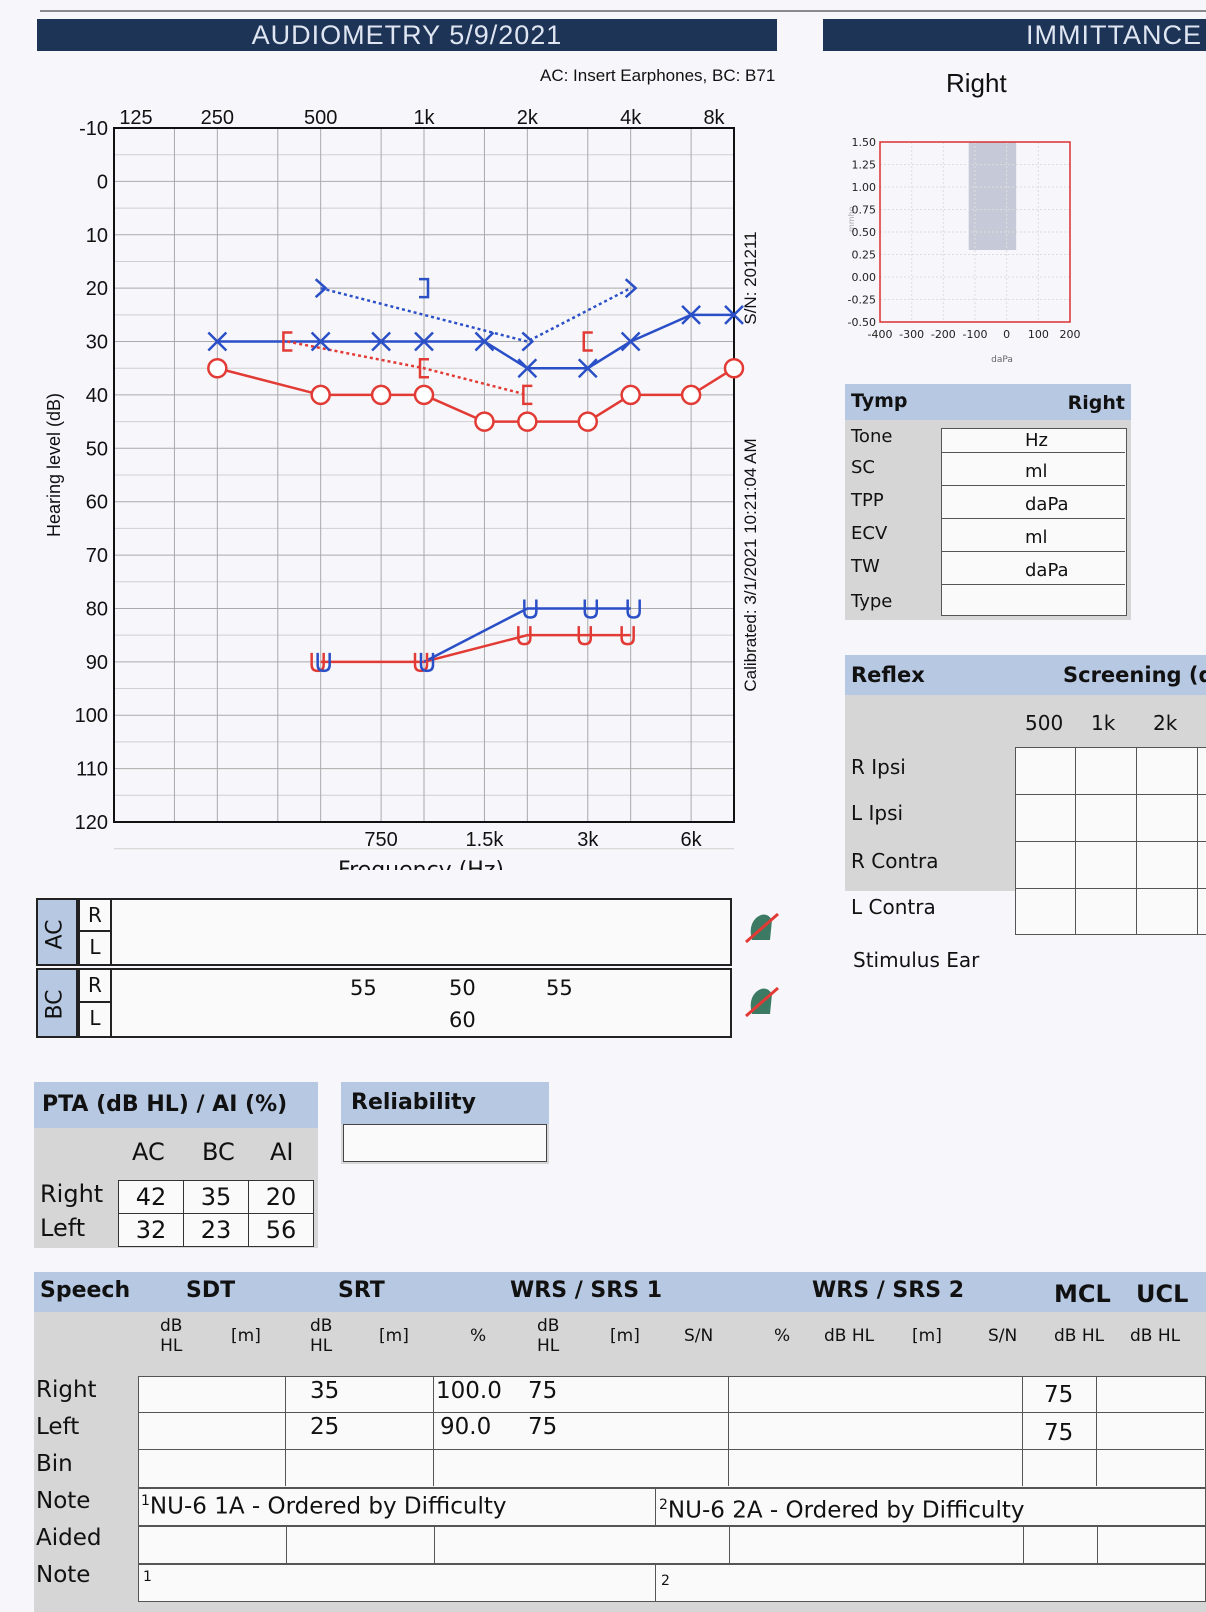 This screenshot has height=1612, width=1206. I want to click on y-tick-label: 10, so click(97, 236).